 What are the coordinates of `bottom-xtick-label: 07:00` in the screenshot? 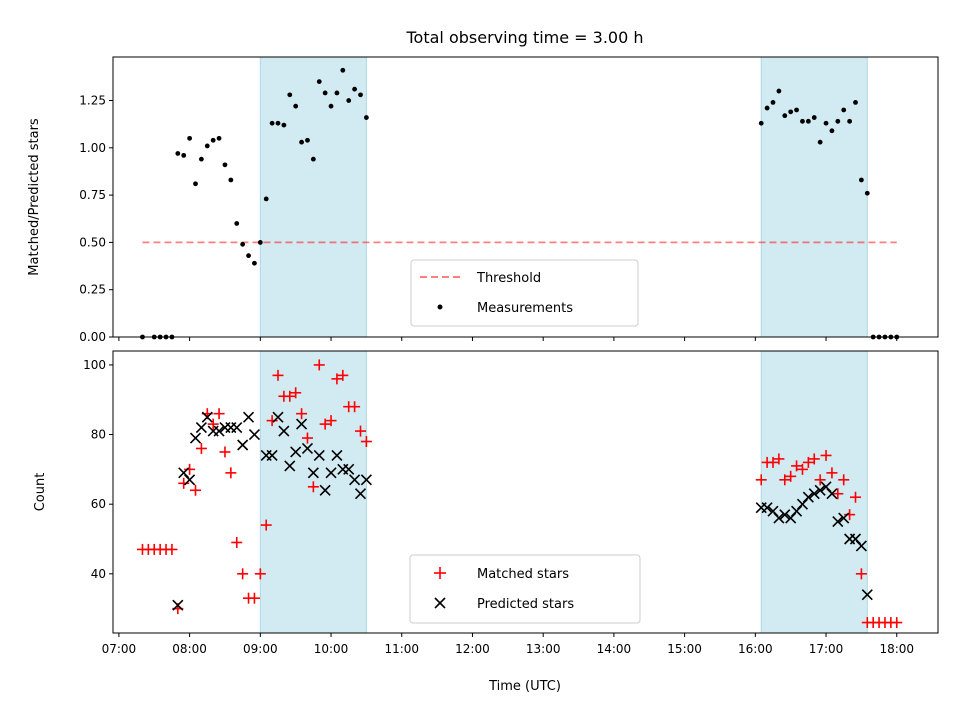 It's located at (119, 649).